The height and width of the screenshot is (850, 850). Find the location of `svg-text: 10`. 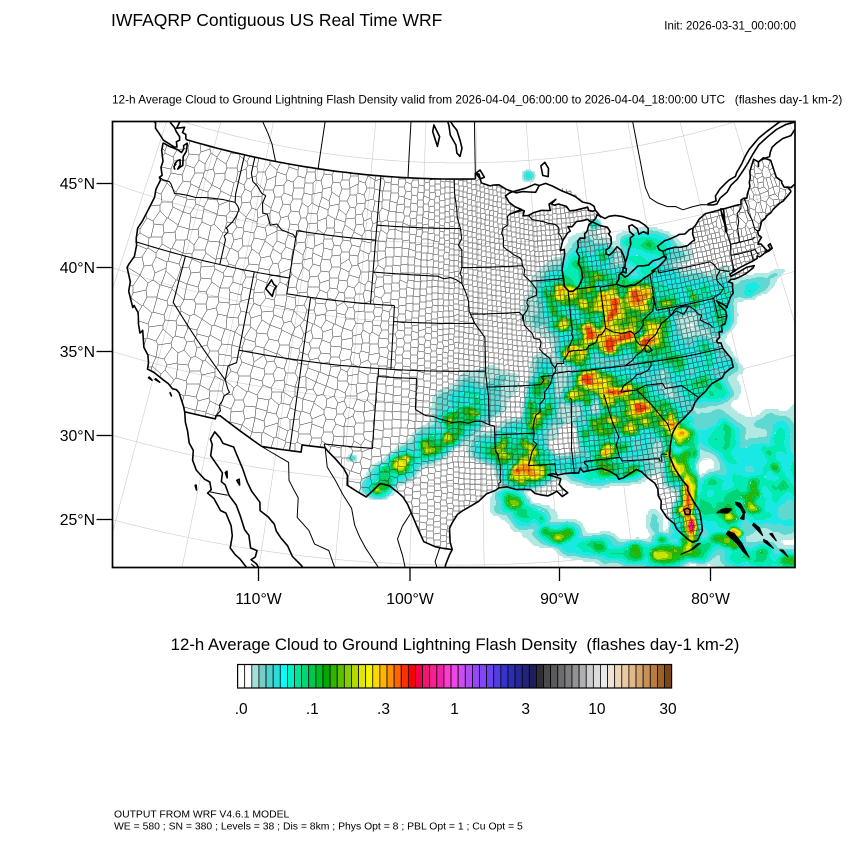

svg-text: 10 is located at coordinates (597, 709).